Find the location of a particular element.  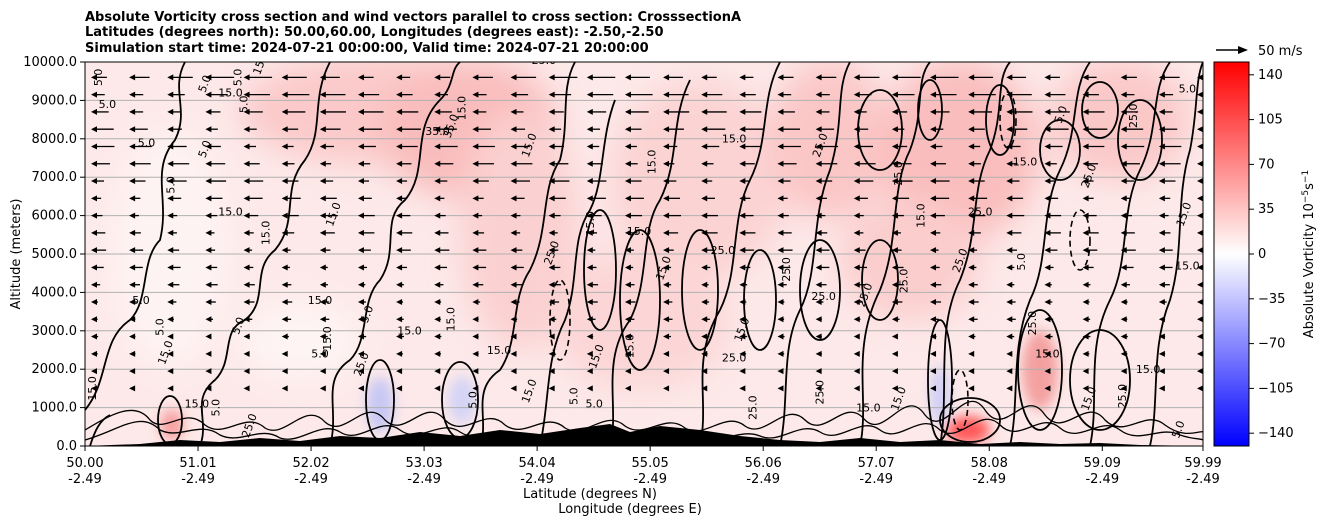

contour-label: 35.0 is located at coordinates (437, 131).